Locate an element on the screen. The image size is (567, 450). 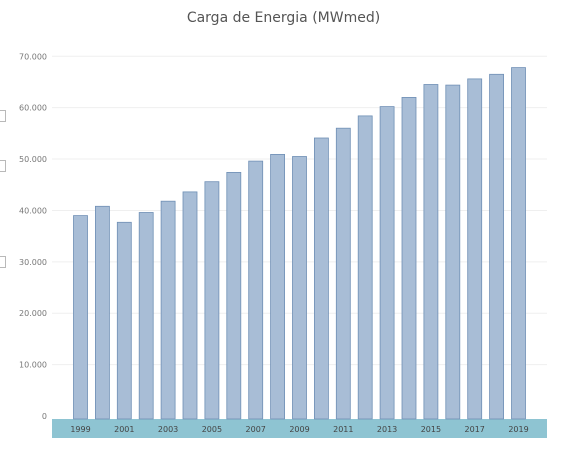
x-tick-label: 2007 is located at coordinates (256, 429).